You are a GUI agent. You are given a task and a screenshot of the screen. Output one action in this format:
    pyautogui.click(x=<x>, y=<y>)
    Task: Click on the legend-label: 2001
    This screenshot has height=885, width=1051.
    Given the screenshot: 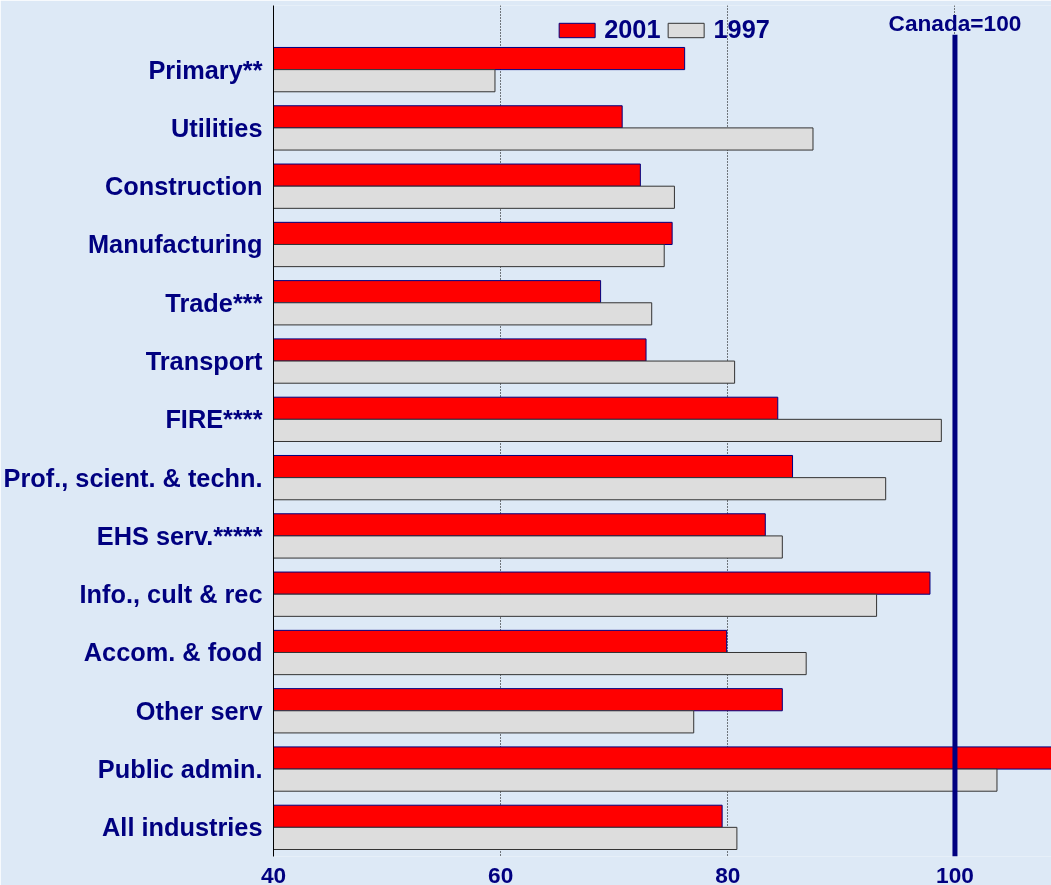 What is the action you would take?
    pyautogui.click(x=632, y=29)
    